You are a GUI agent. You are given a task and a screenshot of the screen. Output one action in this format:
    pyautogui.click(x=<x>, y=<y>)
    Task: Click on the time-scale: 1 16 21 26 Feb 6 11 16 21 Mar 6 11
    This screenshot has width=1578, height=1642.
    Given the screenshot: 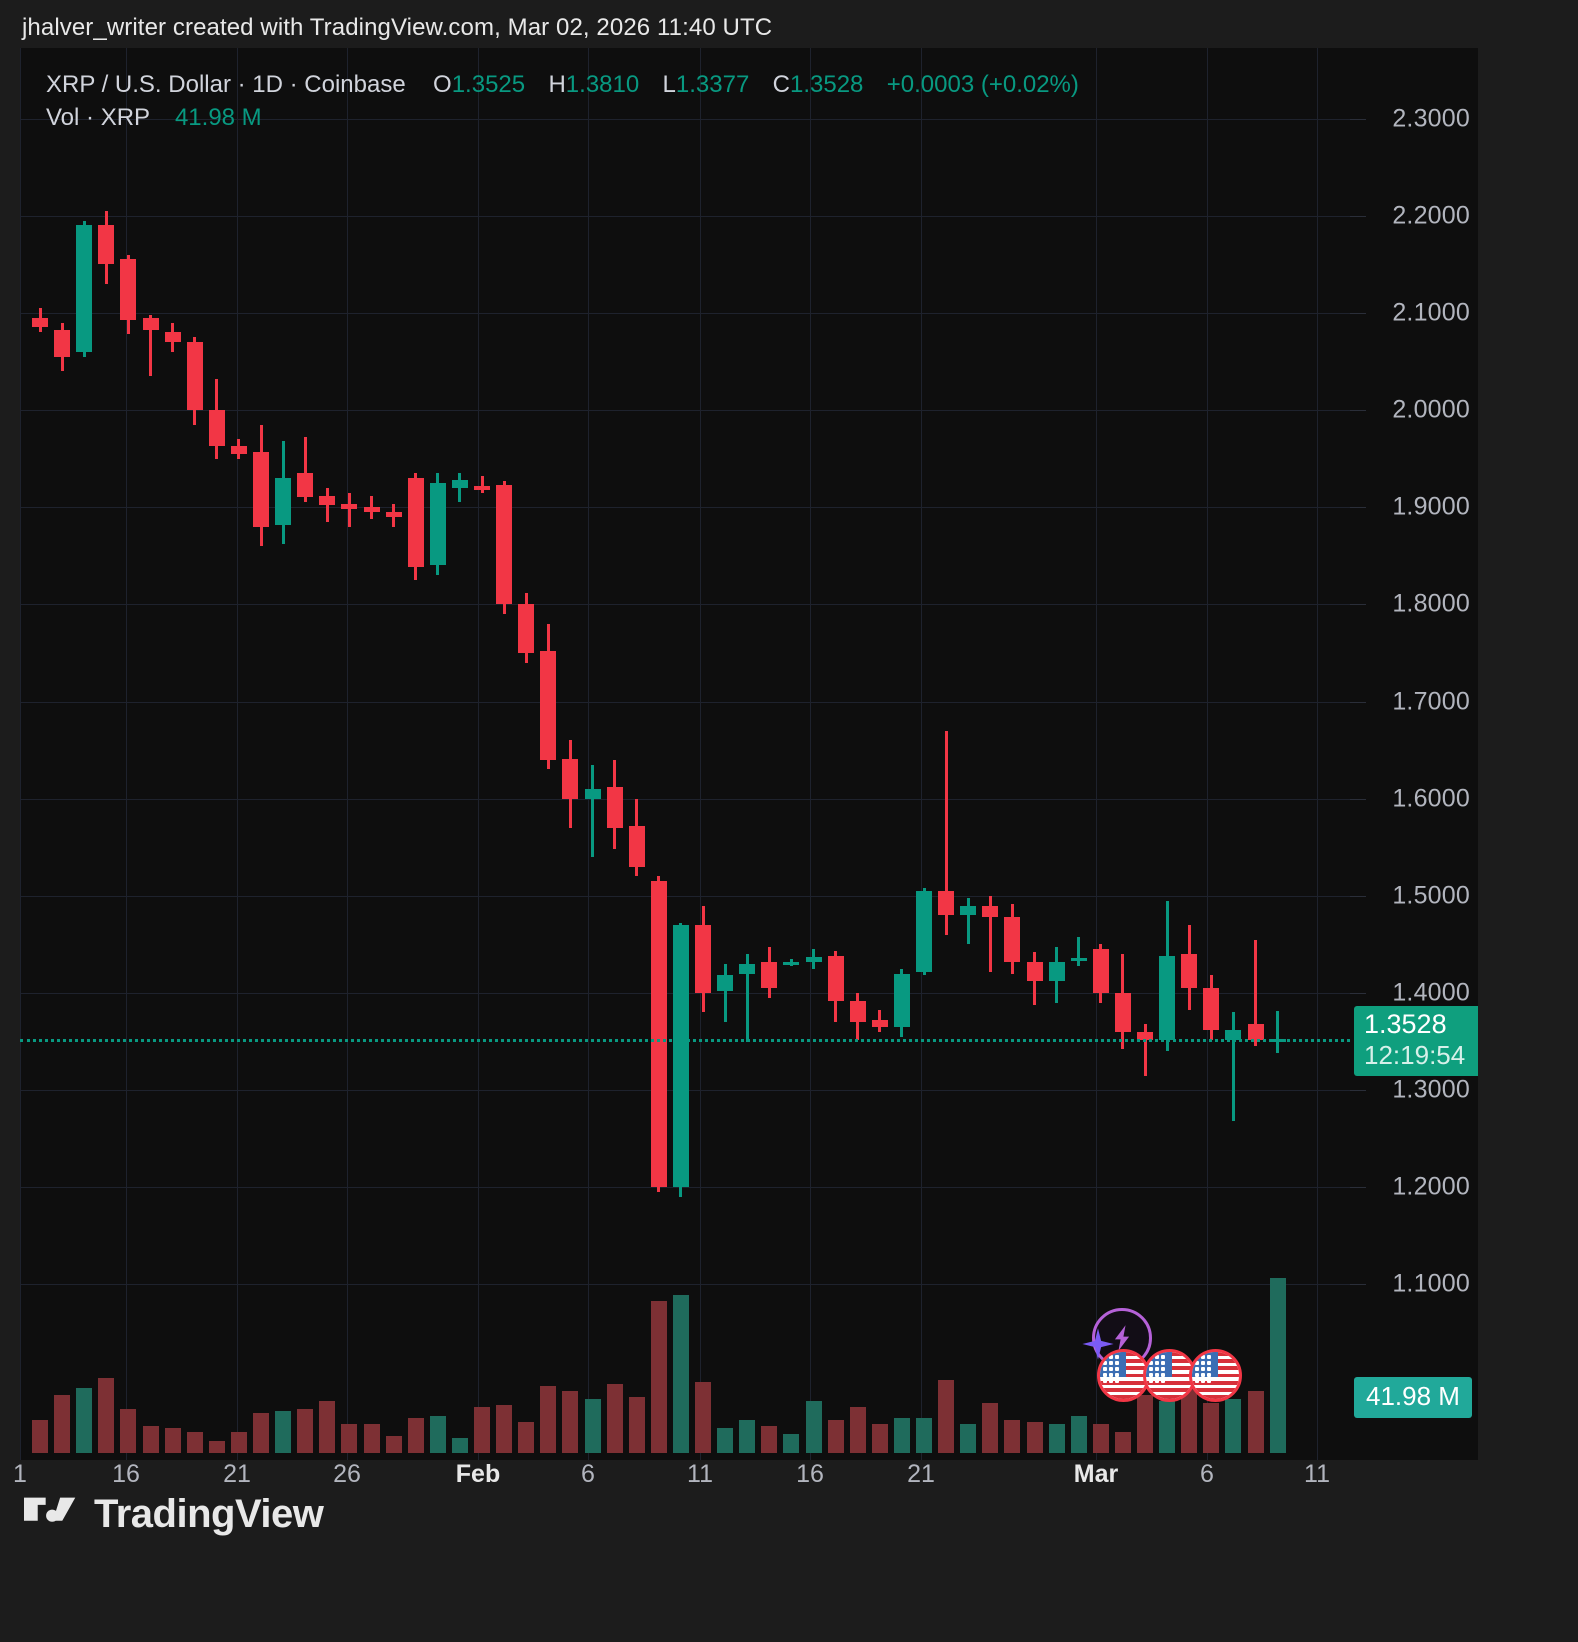 What is the action you would take?
    pyautogui.click(x=681, y=1482)
    